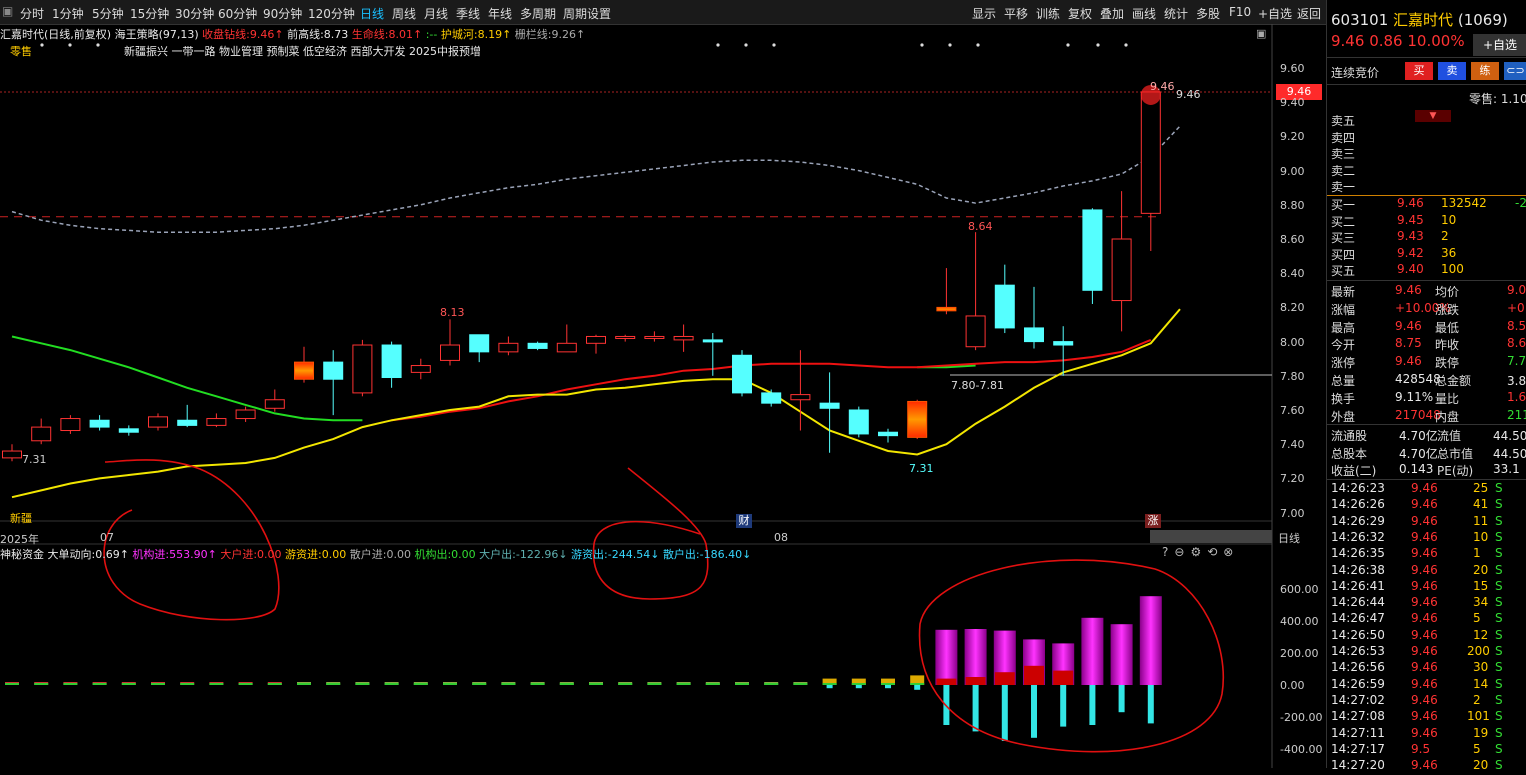  I want to click on chart-toggle-icon: ▣, so click(1261, 33).